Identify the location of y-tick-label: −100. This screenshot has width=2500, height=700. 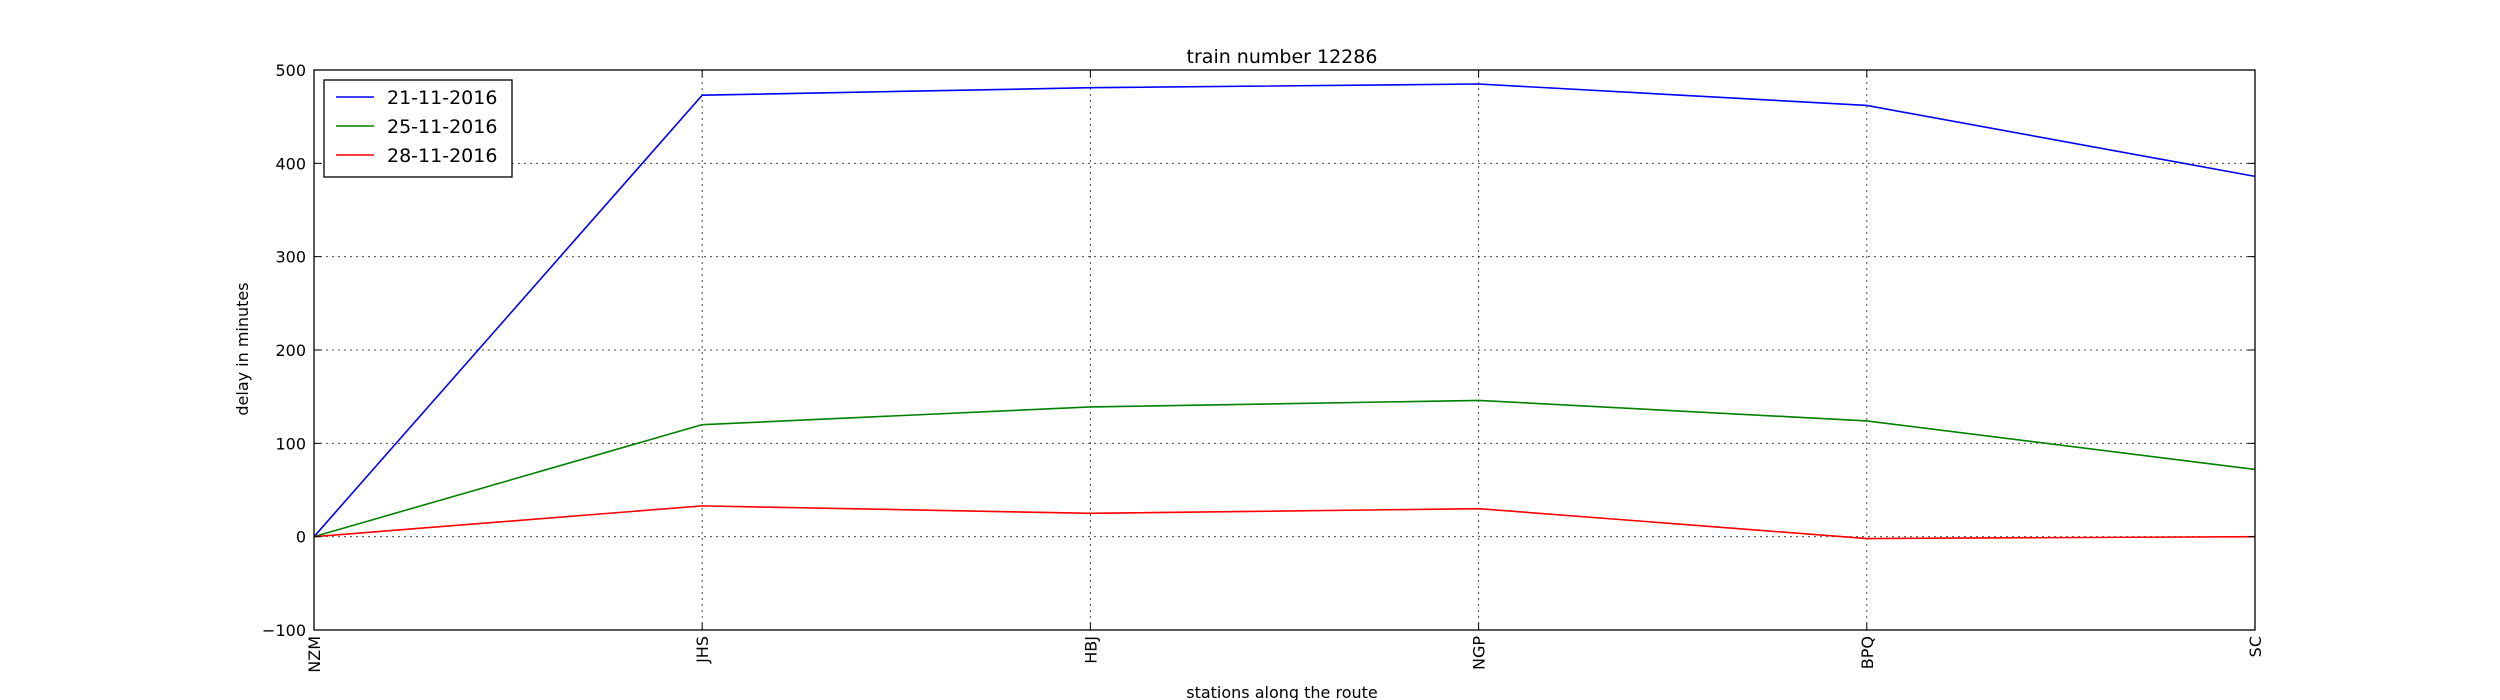
(284, 630).